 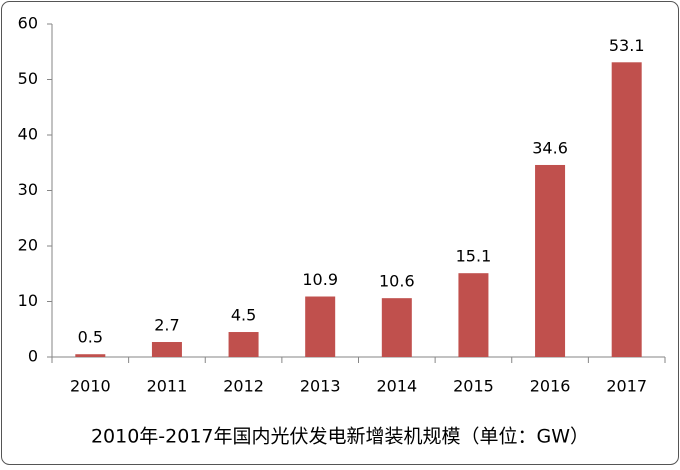 I want to click on x-tick-label: 2013, so click(x=320, y=386).